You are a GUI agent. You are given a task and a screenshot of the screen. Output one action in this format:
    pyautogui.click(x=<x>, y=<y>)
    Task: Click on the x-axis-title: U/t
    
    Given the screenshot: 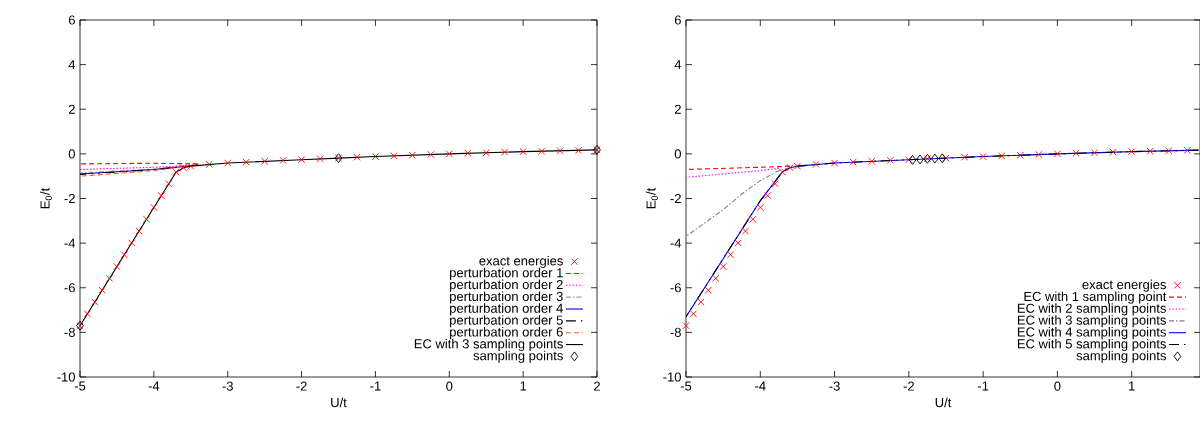 What is the action you would take?
    pyautogui.click(x=339, y=402)
    